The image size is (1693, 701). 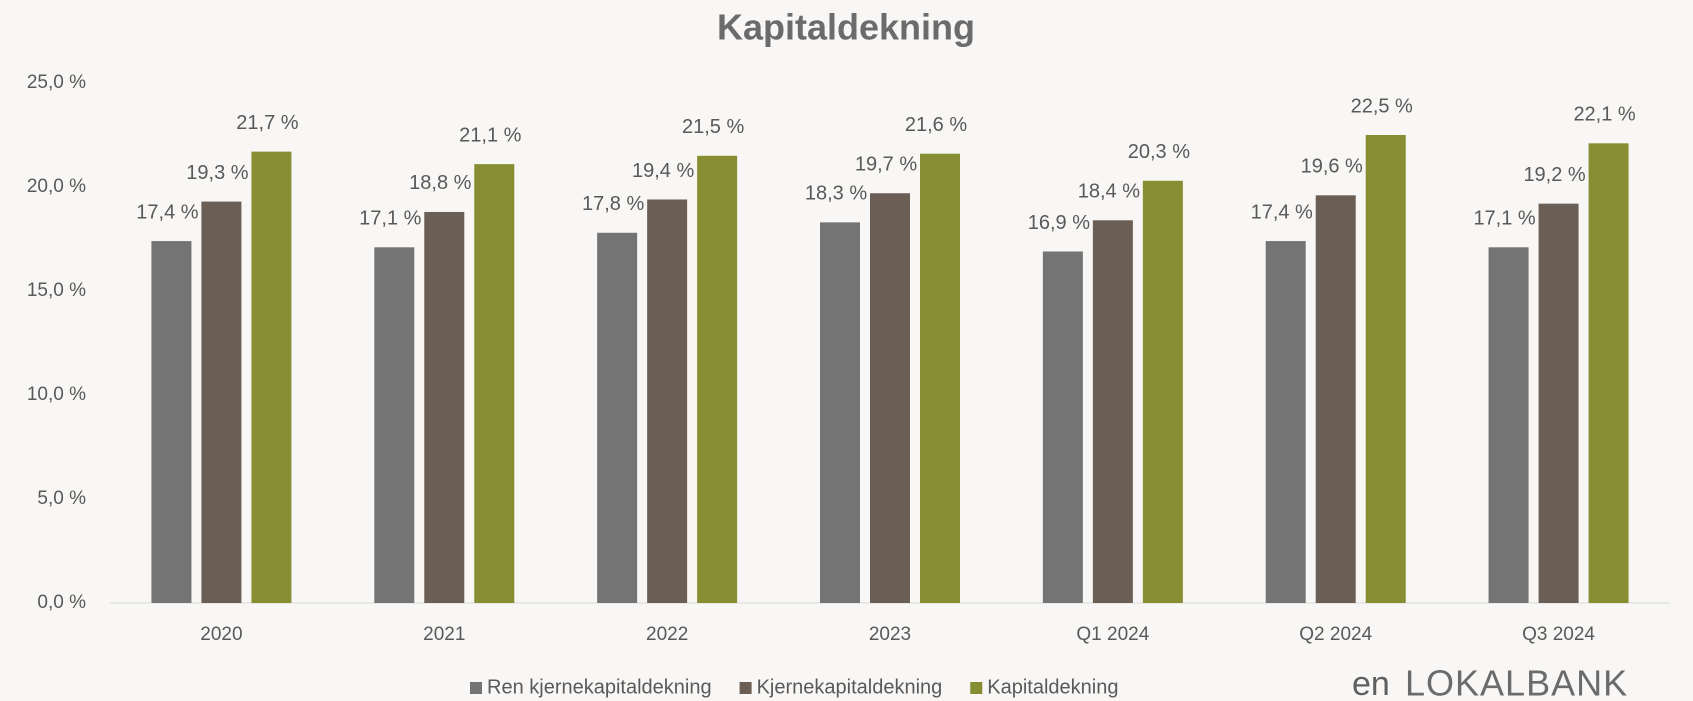 What do you see at coordinates (267, 123) in the screenshot?
I see `value-label: 21,7 %` at bounding box center [267, 123].